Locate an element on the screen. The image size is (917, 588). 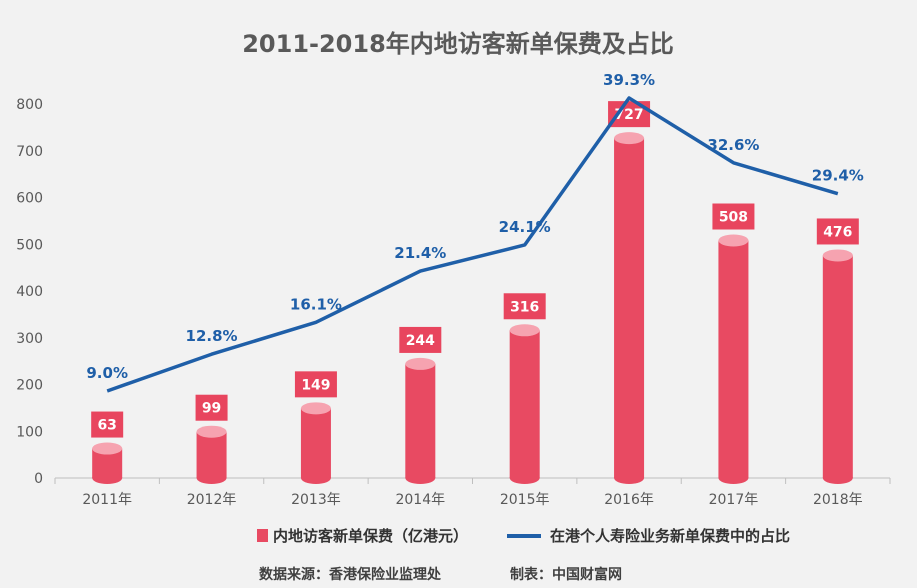
bar-data-label: 508 is located at coordinates (733, 216).